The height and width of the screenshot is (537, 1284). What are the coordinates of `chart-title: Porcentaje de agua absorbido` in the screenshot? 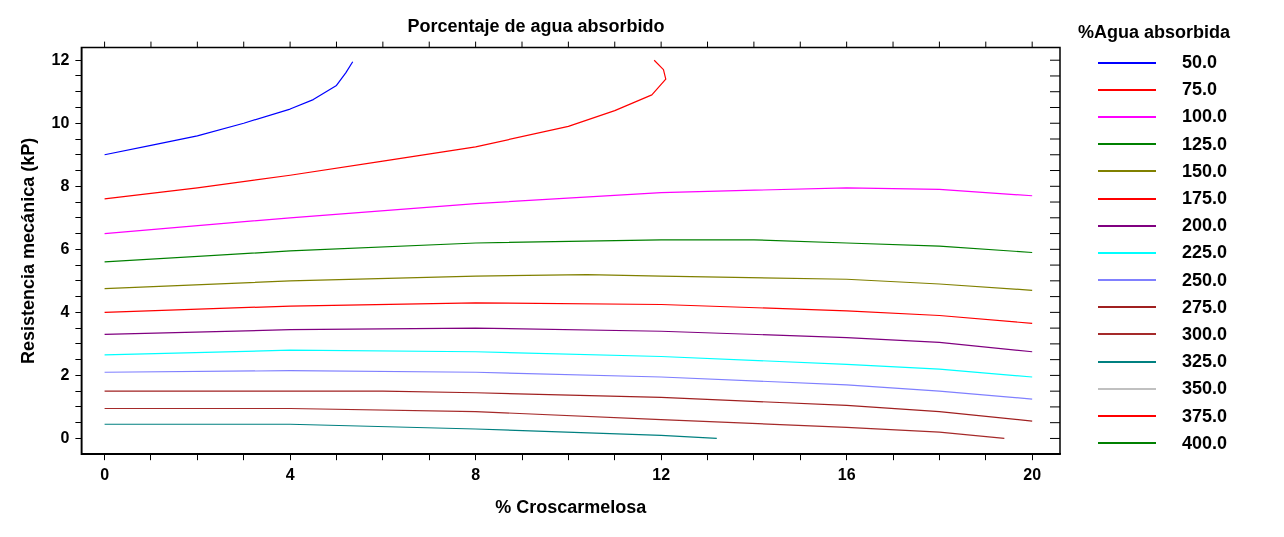 It's located at (536, 25).